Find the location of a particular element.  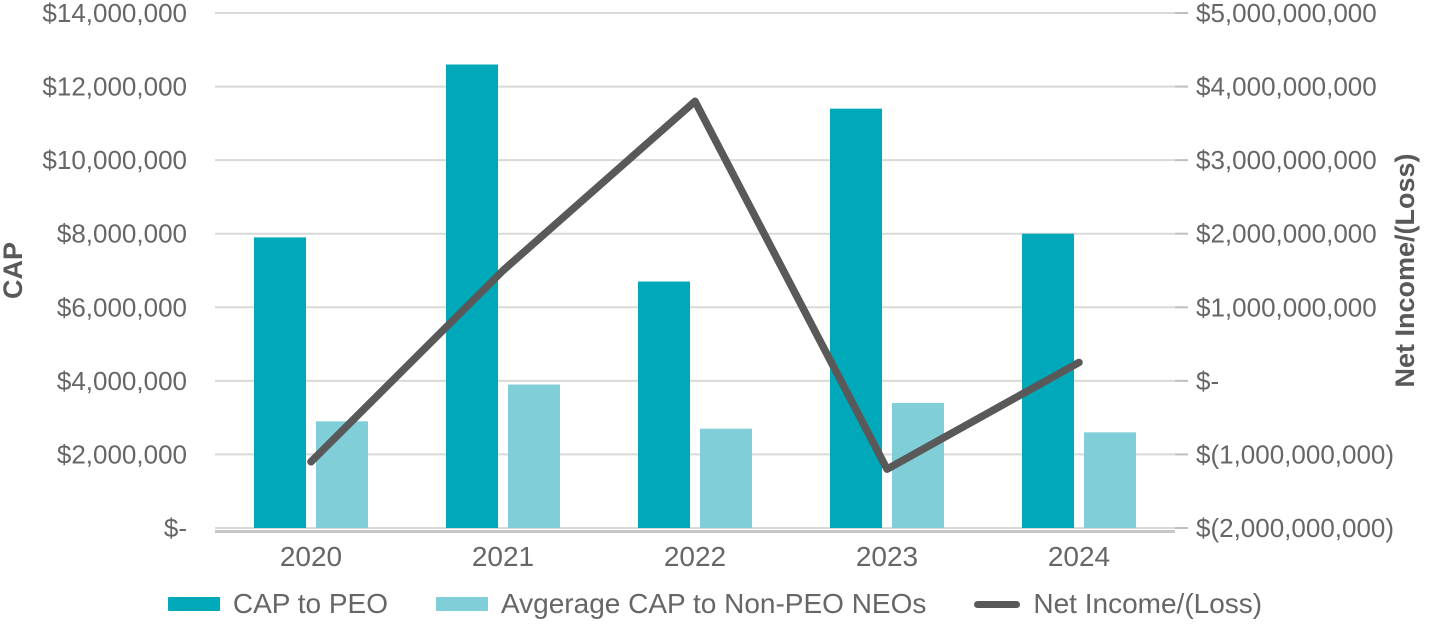

x-axis-labels: 2020 2021 2022 2023 2024 is located at coordinates (695, 556).